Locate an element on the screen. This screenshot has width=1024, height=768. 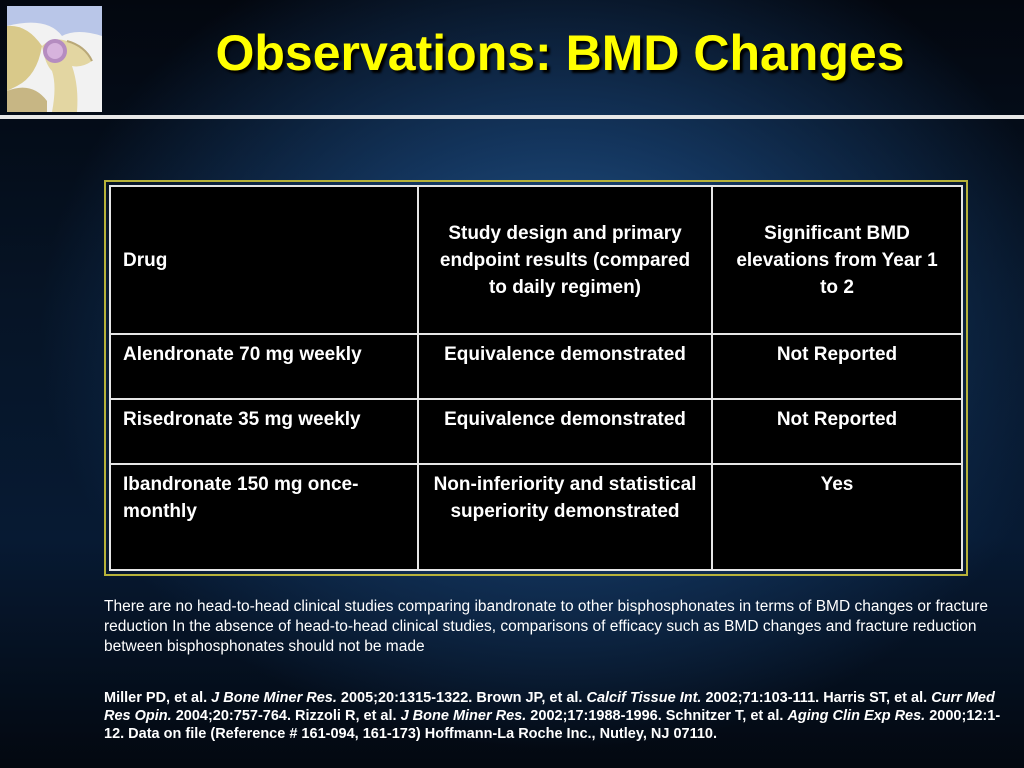
cell-drug: Ibandronate 150 mg once-monthly is located at coordinates (264, 517).